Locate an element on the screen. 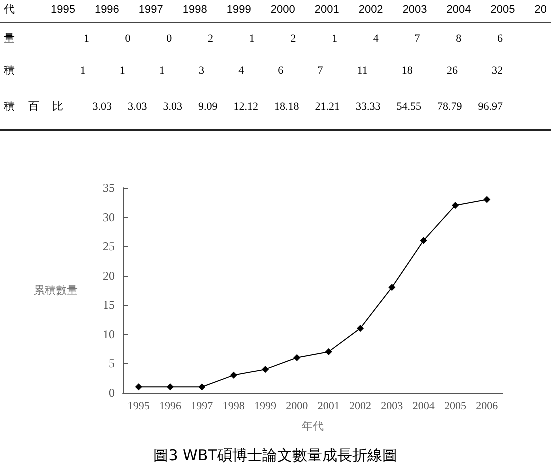  x-tick-label: 2000 is located at coordinates (297, 406).